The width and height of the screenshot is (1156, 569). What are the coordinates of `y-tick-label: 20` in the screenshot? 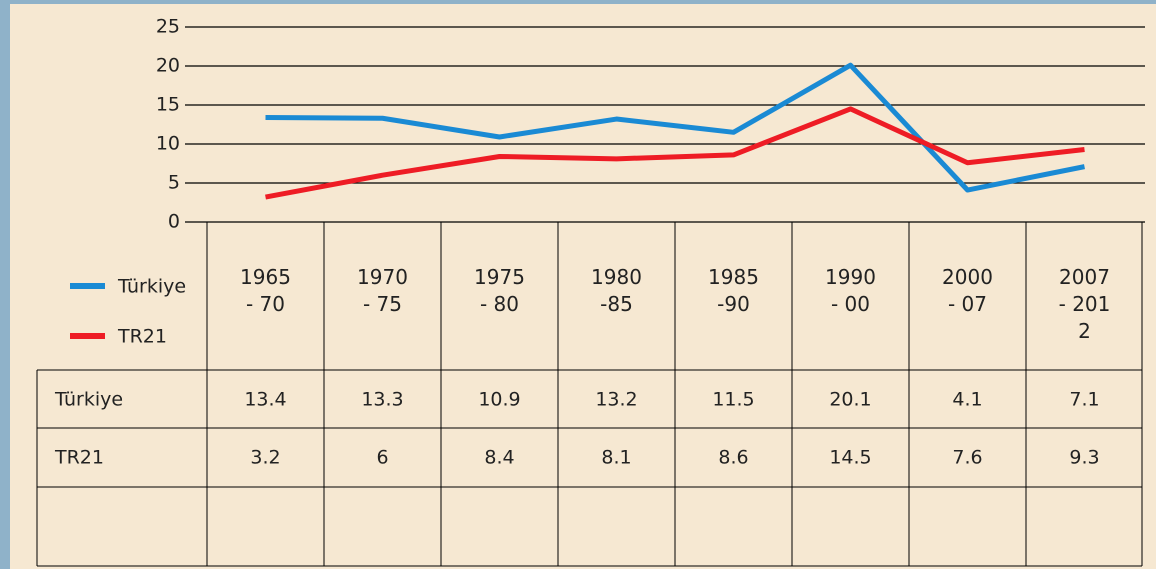 It's located at (168, 66).